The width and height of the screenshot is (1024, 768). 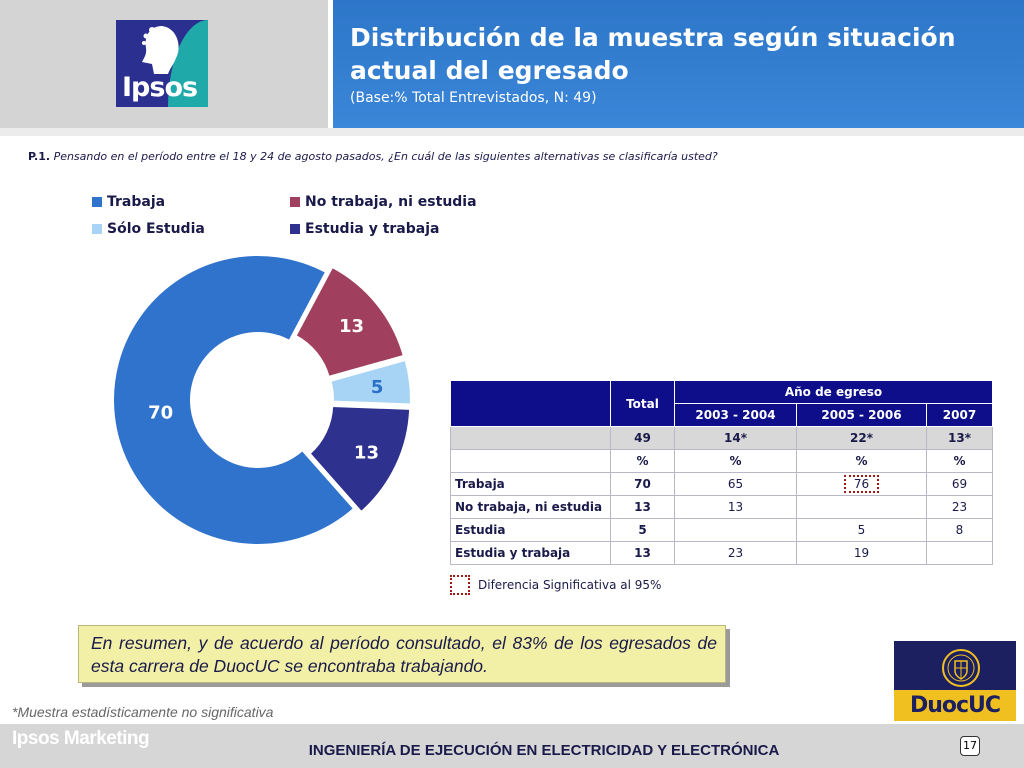 I want to click on page-number: 17, so click(x=970, y=746).